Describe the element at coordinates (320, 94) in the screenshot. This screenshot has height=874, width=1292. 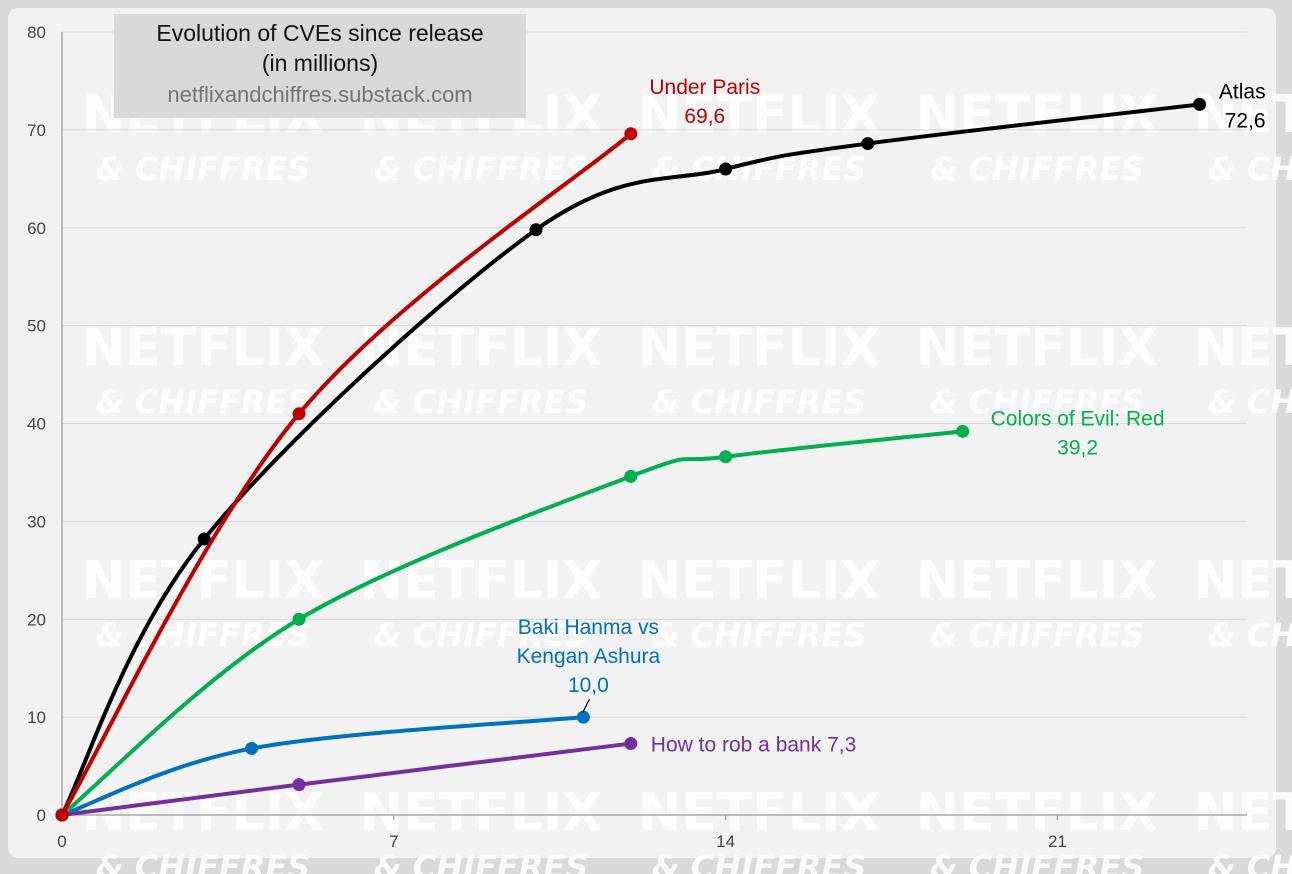
I see `source-link: netflixandchiffres.substack.com` at that location.